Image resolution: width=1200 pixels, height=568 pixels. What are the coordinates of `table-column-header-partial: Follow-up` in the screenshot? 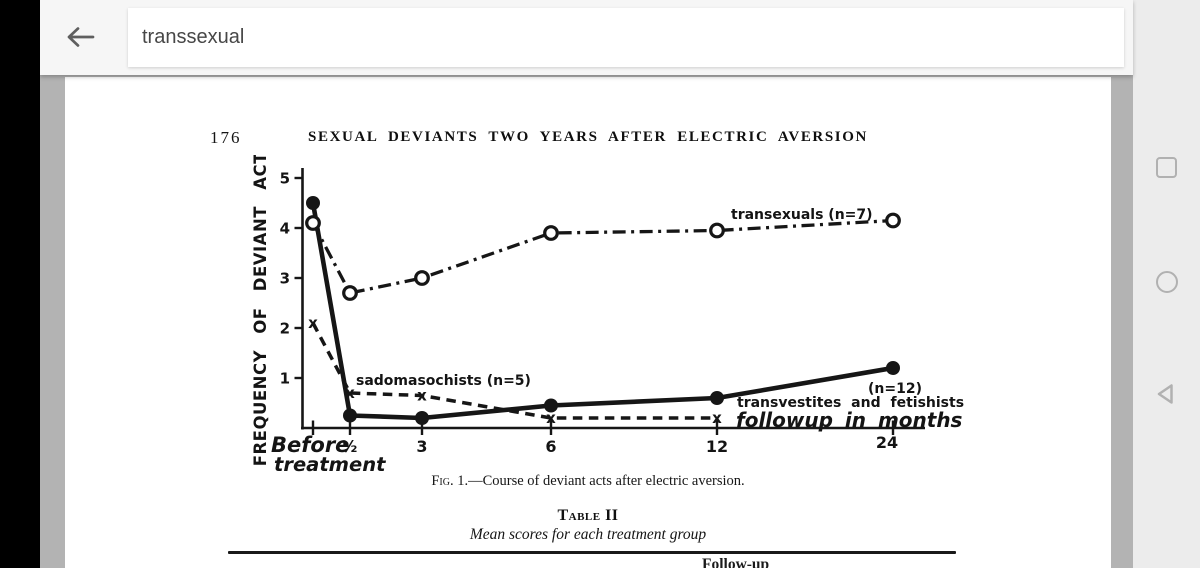 It's located at (736, 562).